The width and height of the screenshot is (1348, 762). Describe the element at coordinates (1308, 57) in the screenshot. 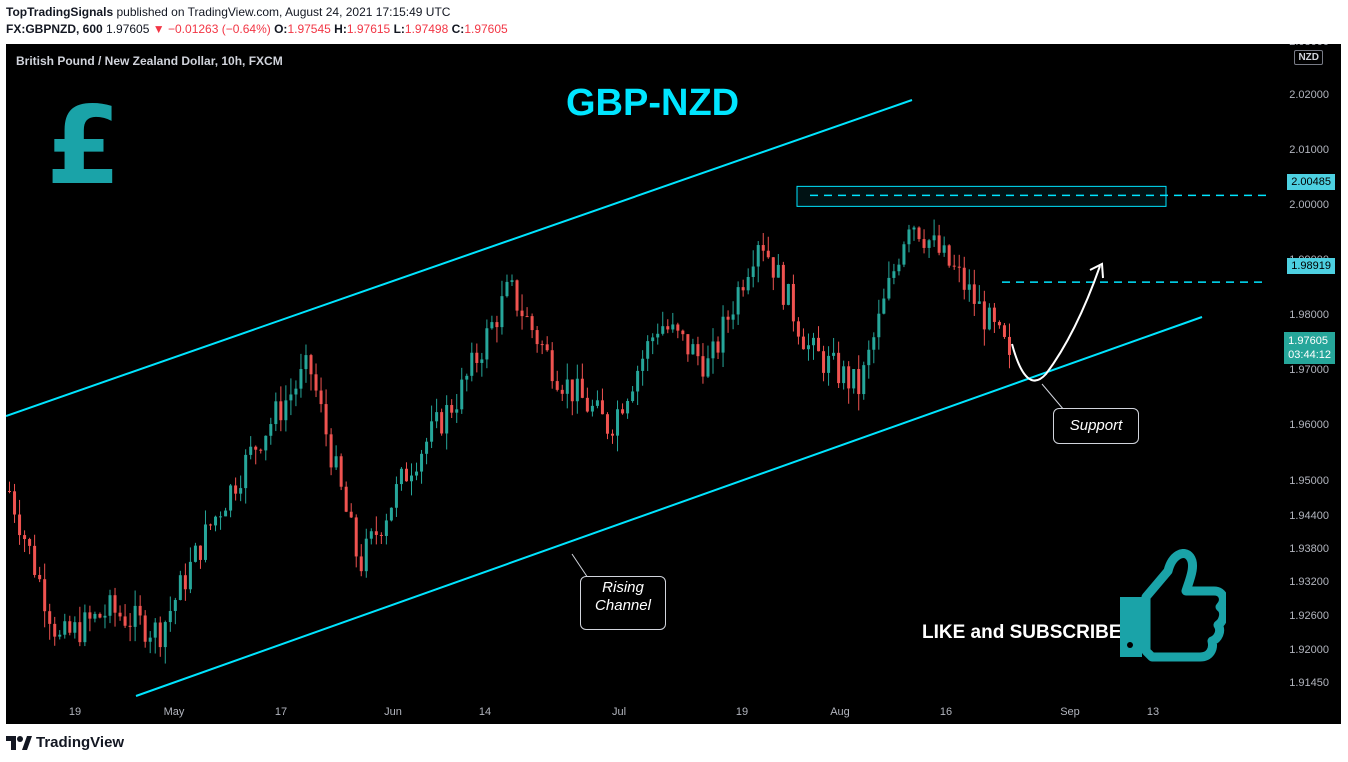

I see `currency-unit-badge: NZD` at that location.